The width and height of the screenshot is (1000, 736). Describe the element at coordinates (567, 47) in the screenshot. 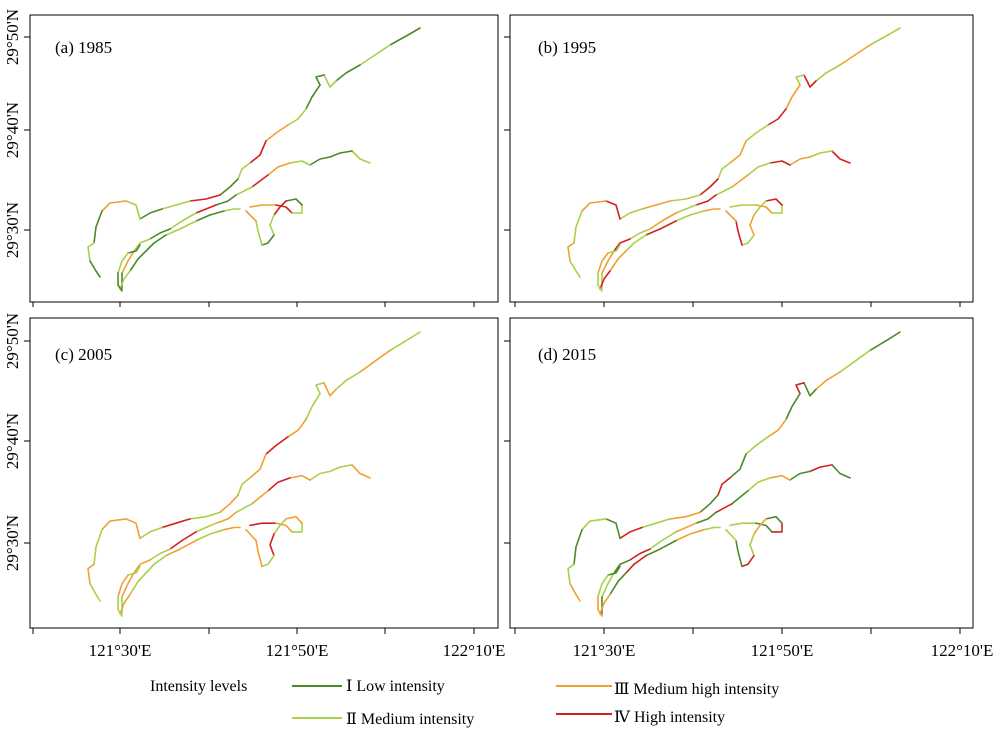

I see `panel-b-label: (b) 1995` at that location.